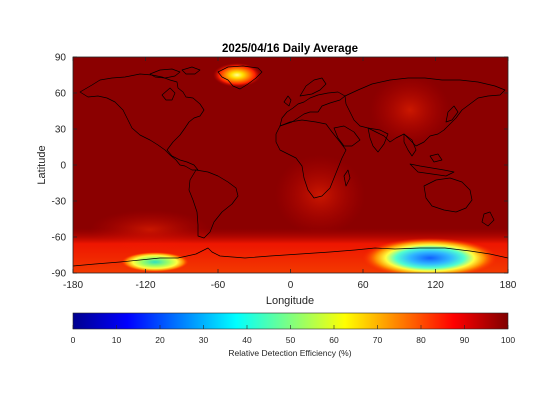 This screenshot has width=560, height=420. I want to click on y-tick-label: 60, so click(61, 94).